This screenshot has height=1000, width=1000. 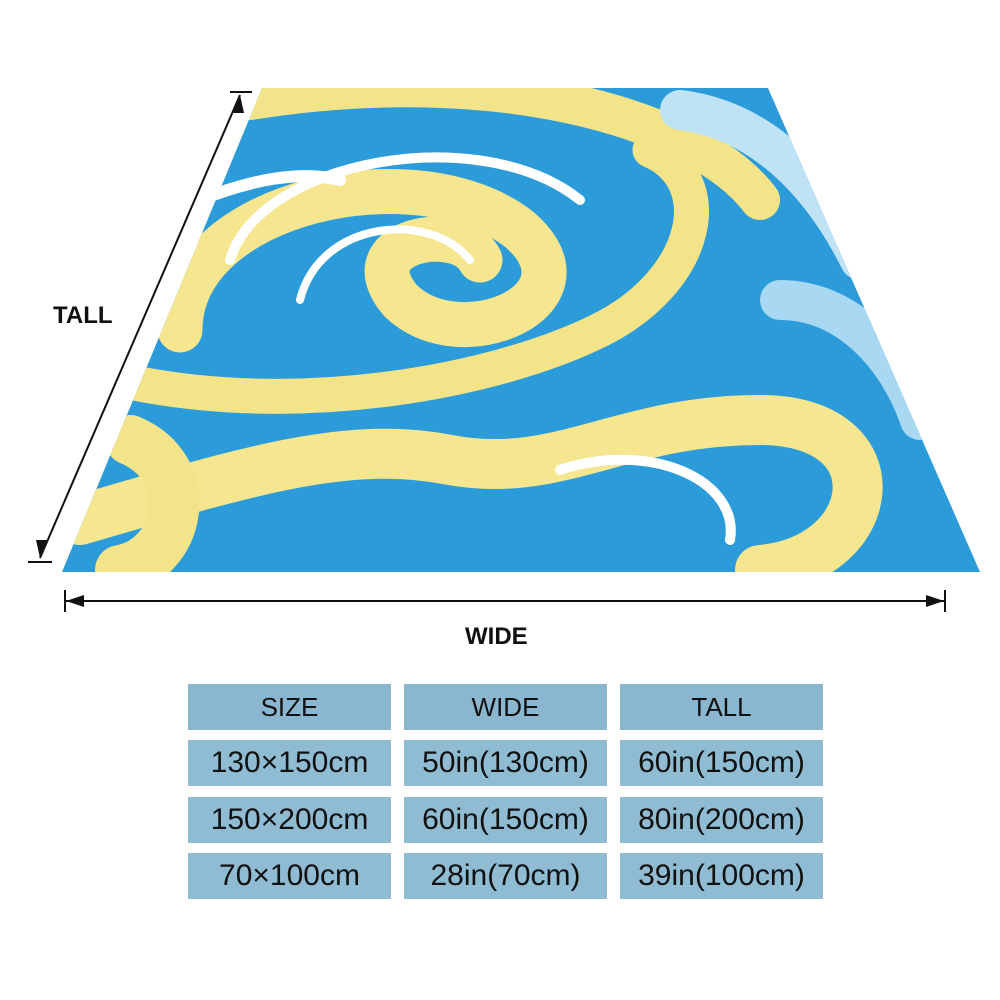 I want to click on wide-label: WIDE, so click(x=496, y=636).